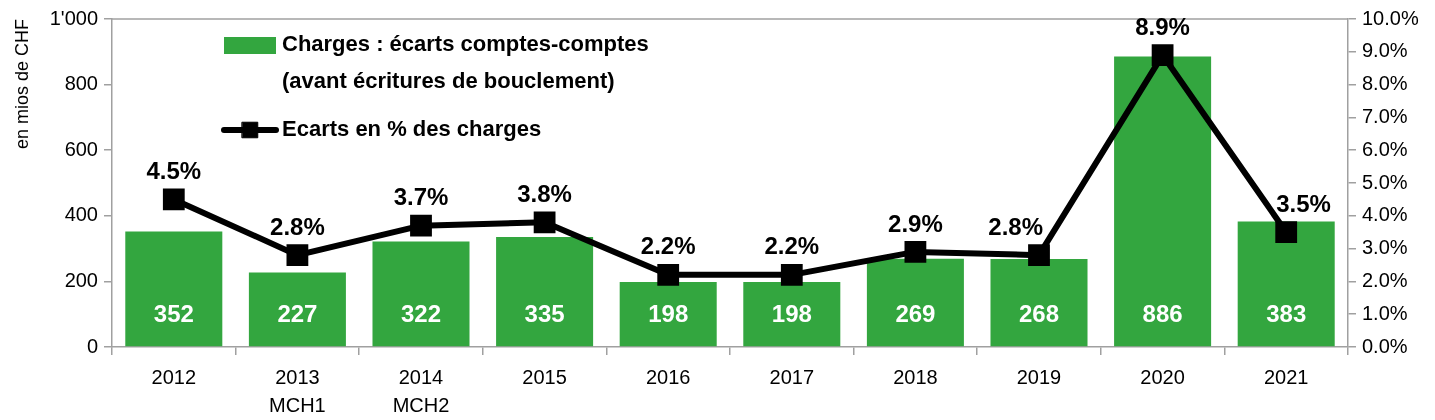 This screenshot has height=420, width=1435. I want to click on data-label: 3.5%, so click(1303, 203).